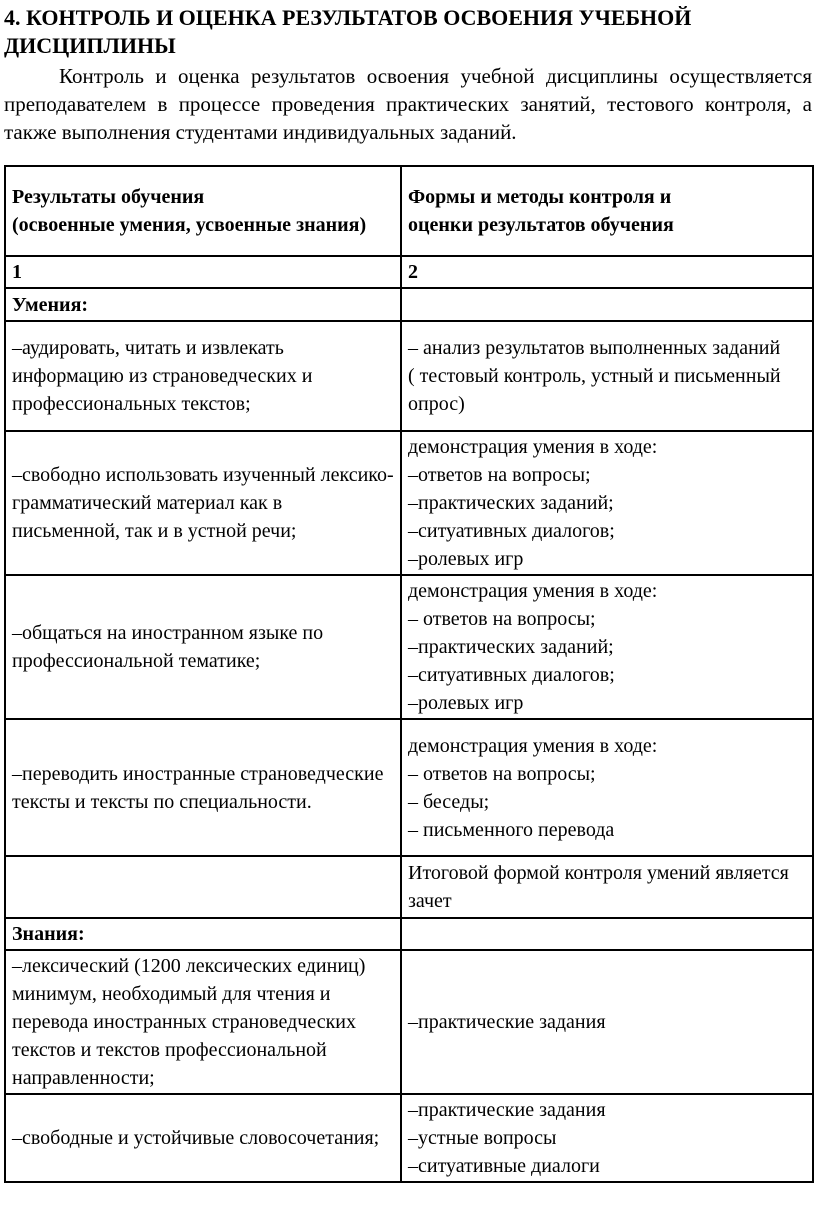 The width and height of the screenshot is (816, 1216). I want to click on table-cell-znaniya: Знания:, so click(203, 934).